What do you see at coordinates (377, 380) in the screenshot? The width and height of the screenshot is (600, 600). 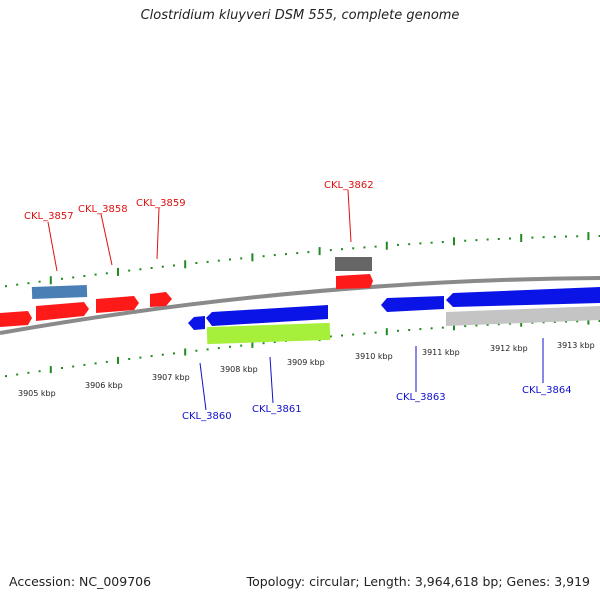 I see `reverse-gene-labels: CKL_3860 CKL_3861 CKL_3863 CKL_3864` at bounding box center [377, 380].